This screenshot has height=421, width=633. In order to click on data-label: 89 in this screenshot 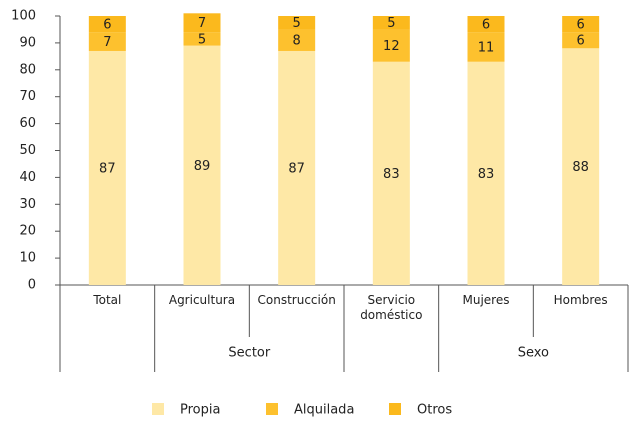, I will do `click(202, 166)`.